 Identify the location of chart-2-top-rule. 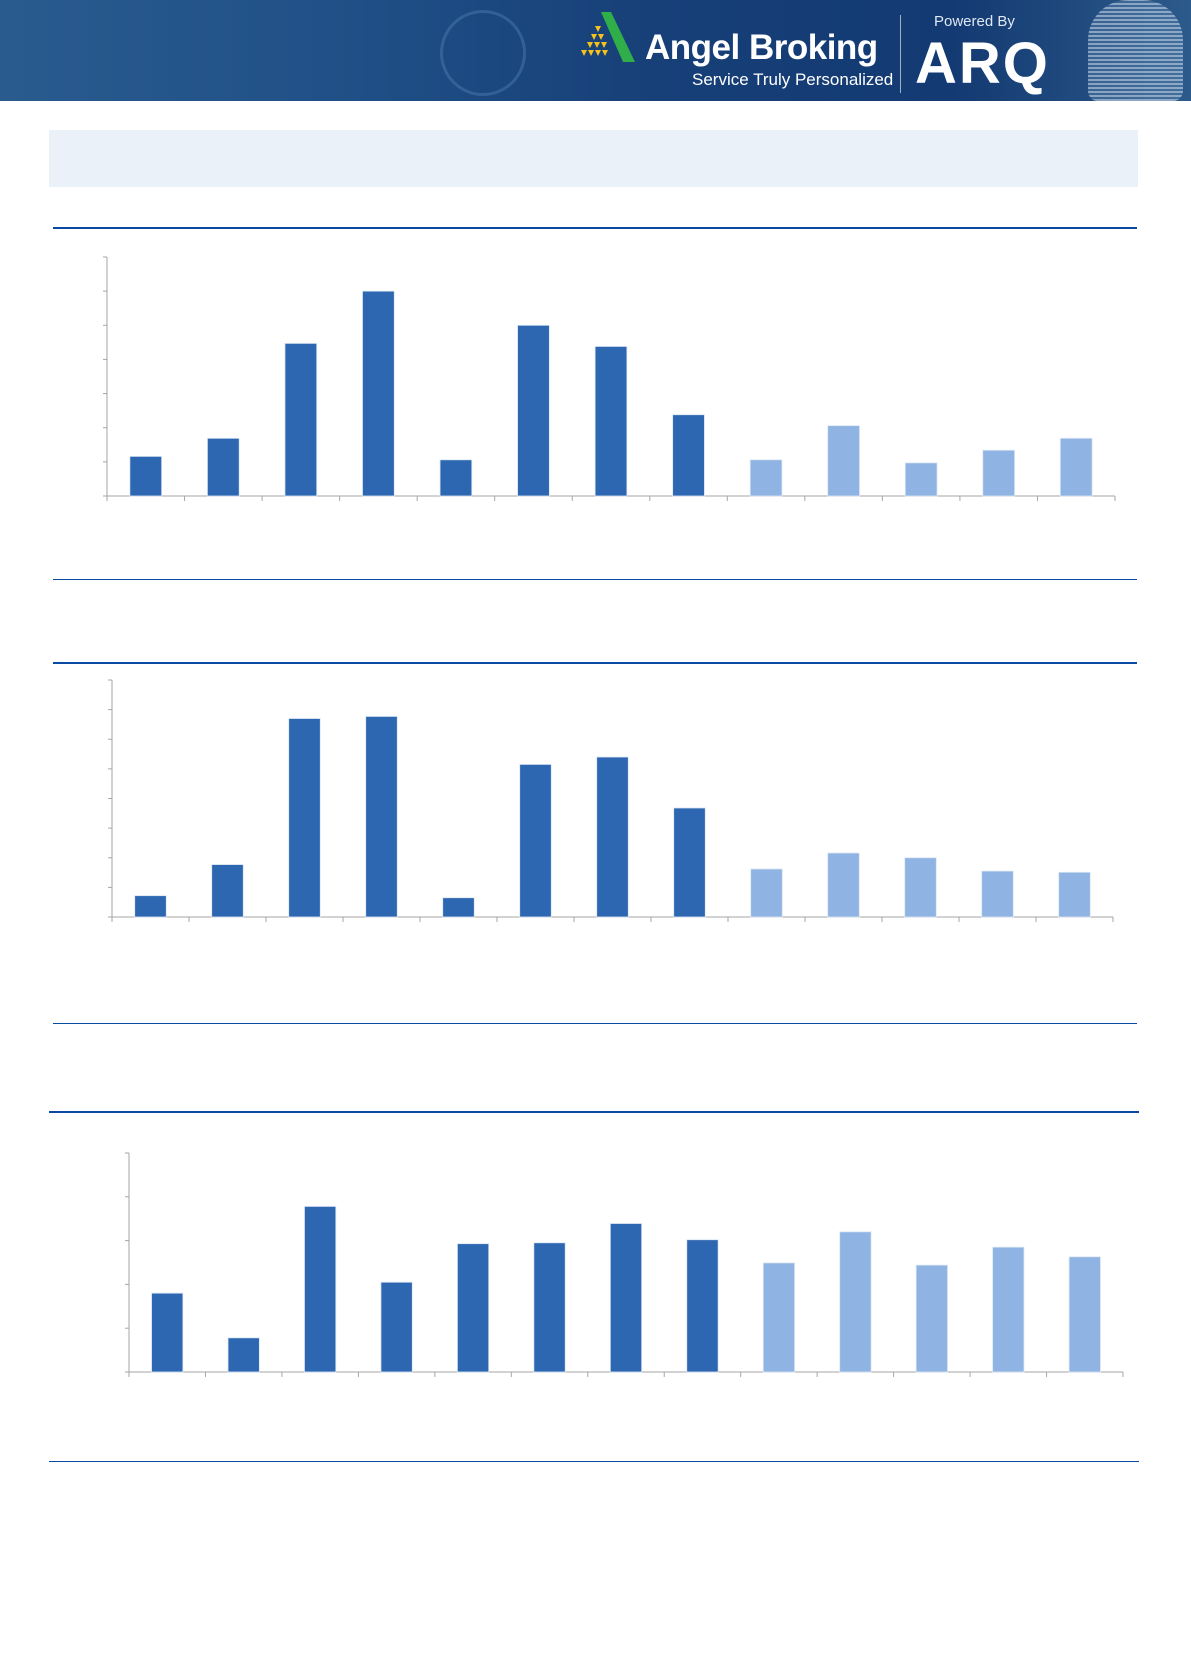
(595, 663).